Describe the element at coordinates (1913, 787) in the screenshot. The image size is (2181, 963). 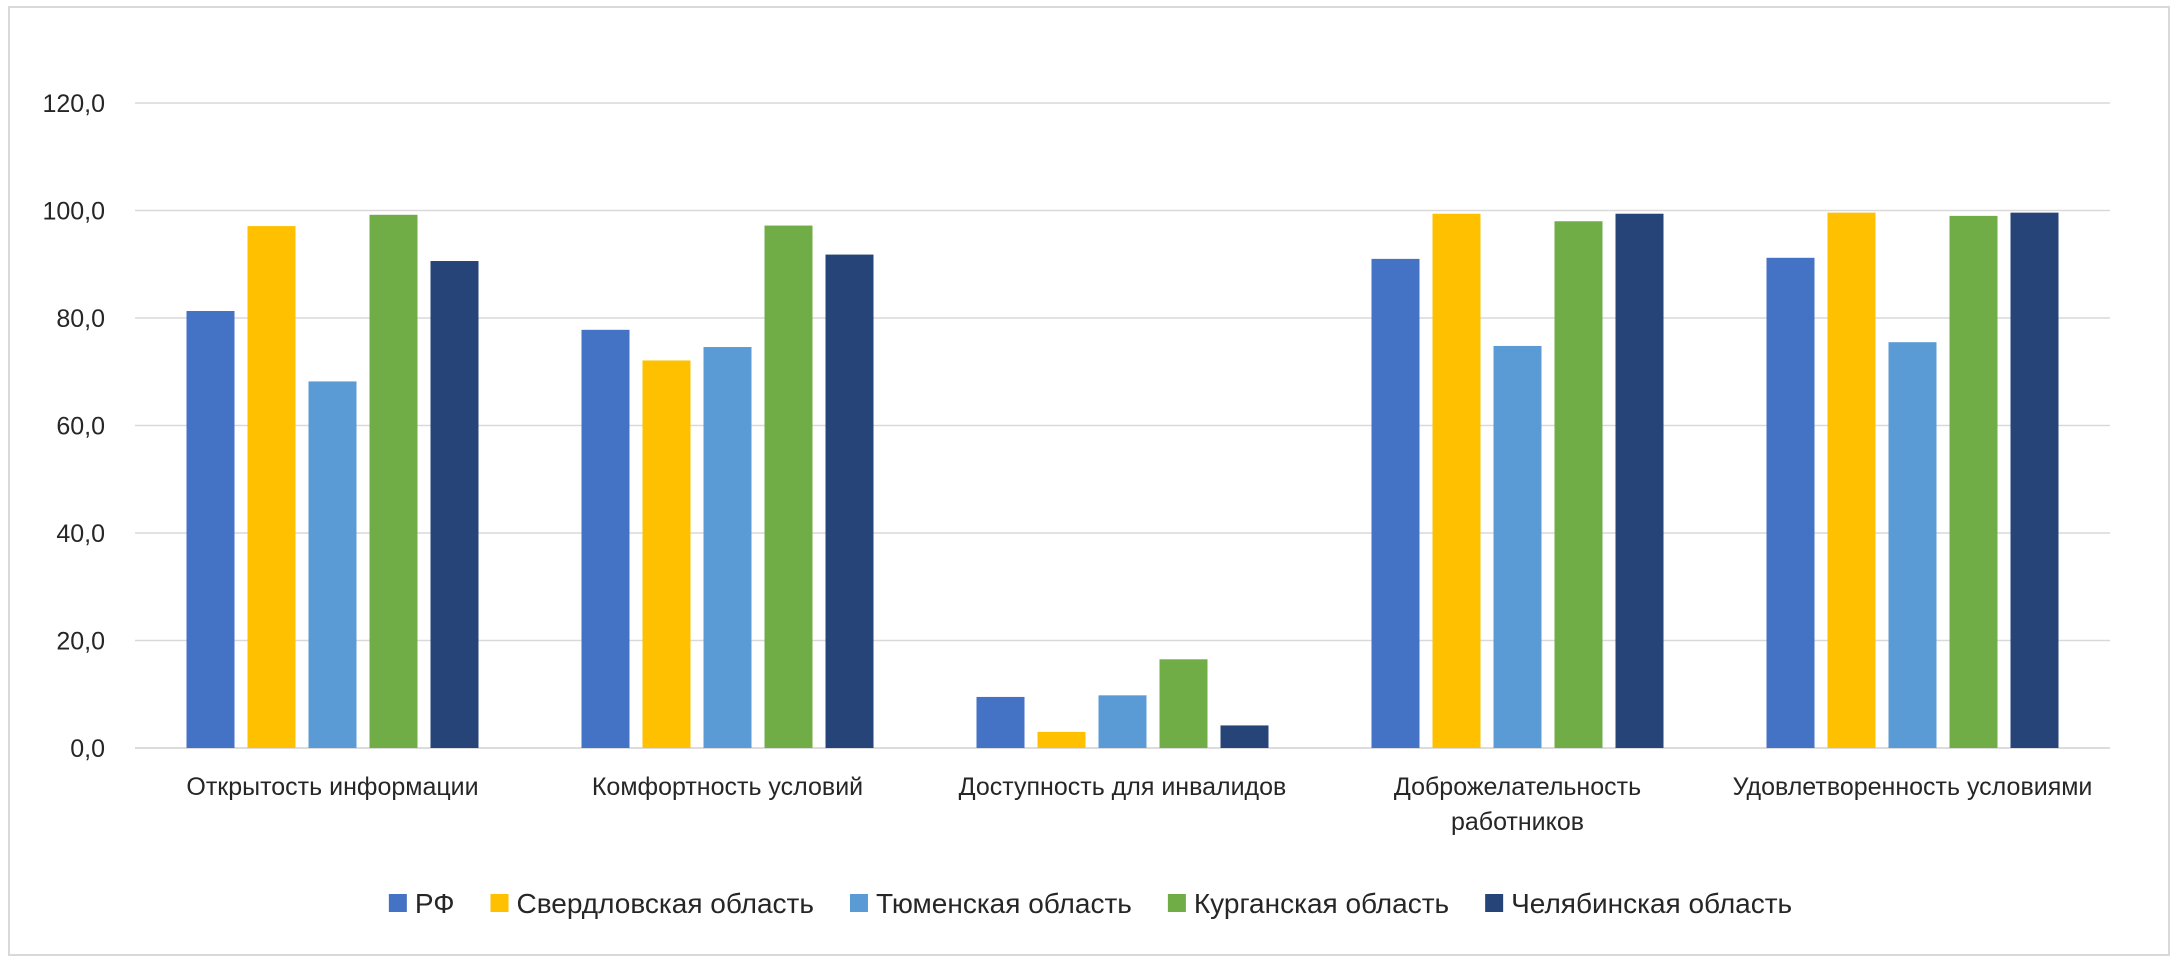
I see `x-tick-label: Удовлетворенность условиями` at that location.